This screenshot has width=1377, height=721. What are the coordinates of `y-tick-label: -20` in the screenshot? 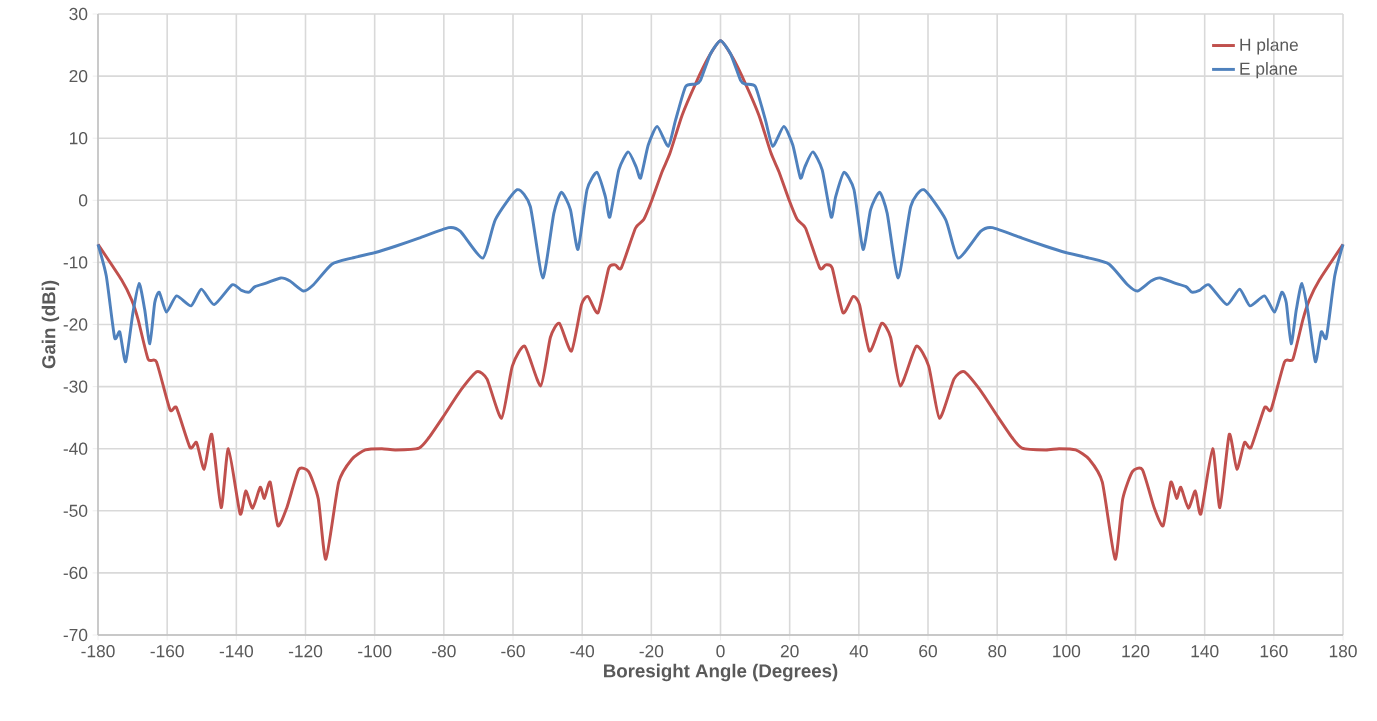 It's located at (75, 324).